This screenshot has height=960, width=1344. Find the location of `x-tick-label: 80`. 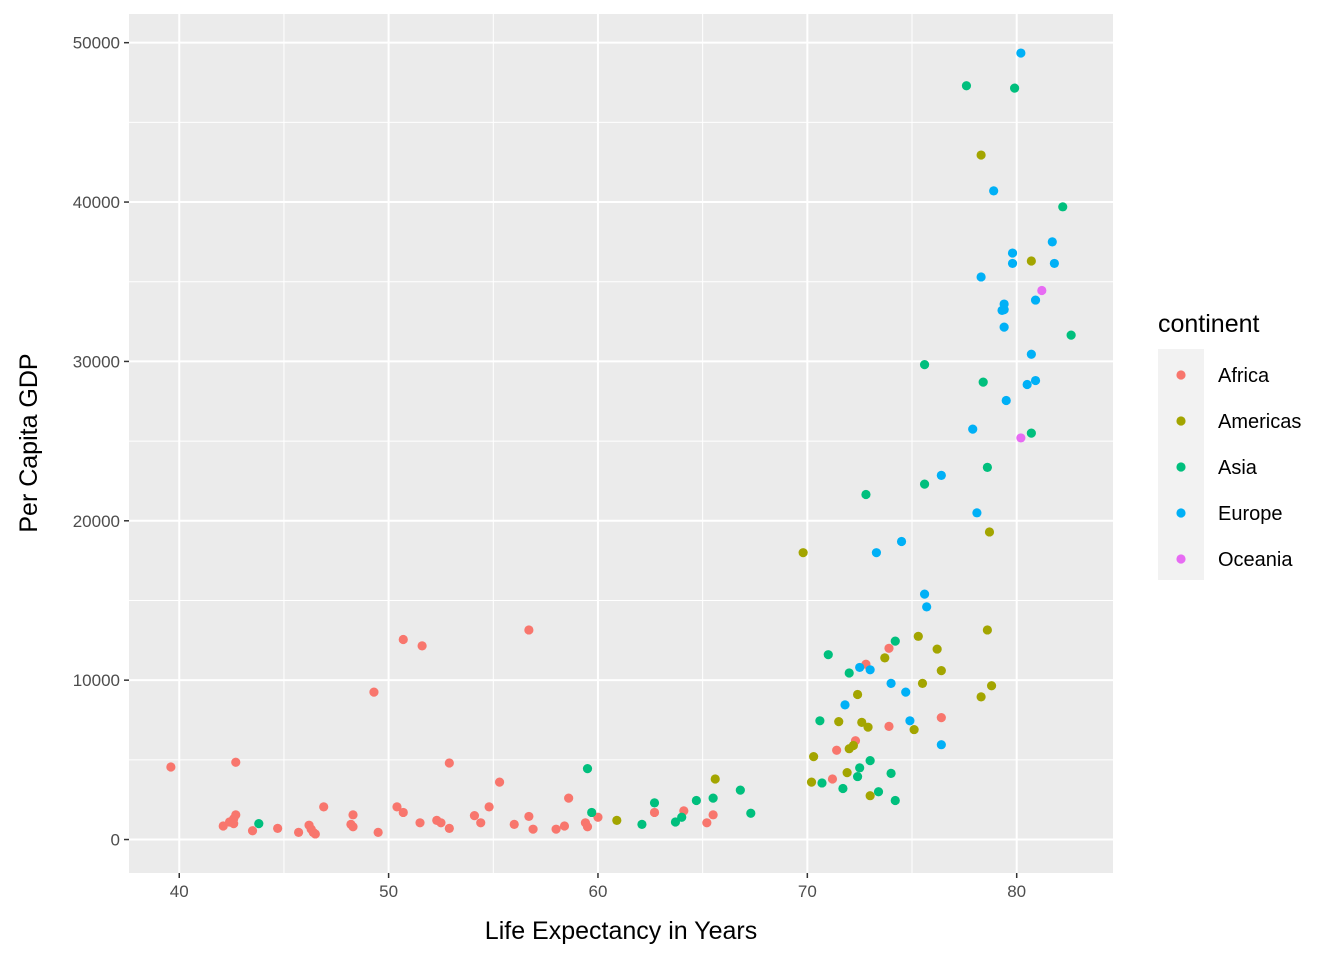

x-tick-label: 80 is located at coordinates (1016, 891).